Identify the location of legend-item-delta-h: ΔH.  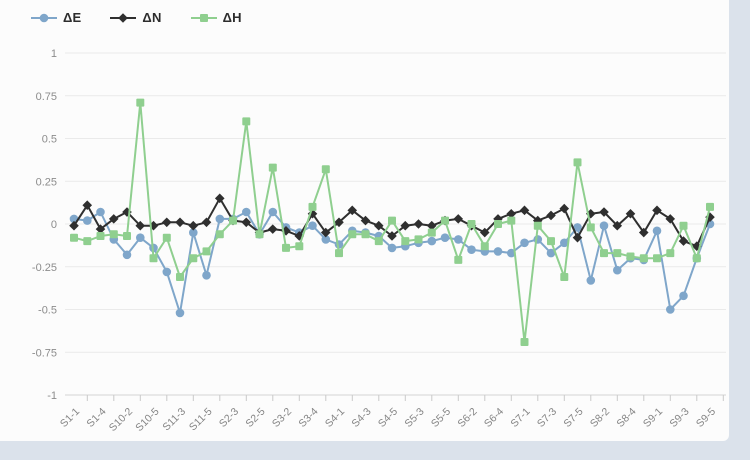
(216, 17).